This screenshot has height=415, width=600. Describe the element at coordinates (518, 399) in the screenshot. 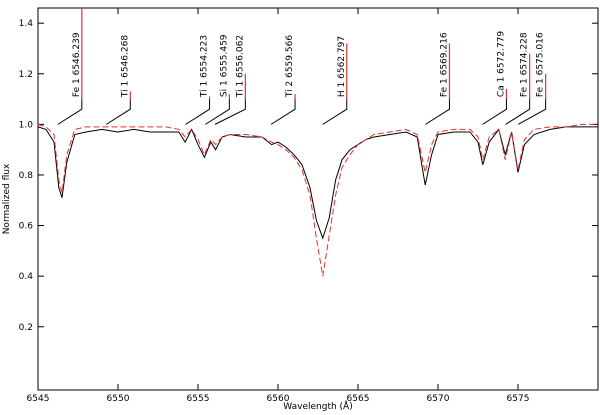

I see `x-tick-label: 6575` at that location.